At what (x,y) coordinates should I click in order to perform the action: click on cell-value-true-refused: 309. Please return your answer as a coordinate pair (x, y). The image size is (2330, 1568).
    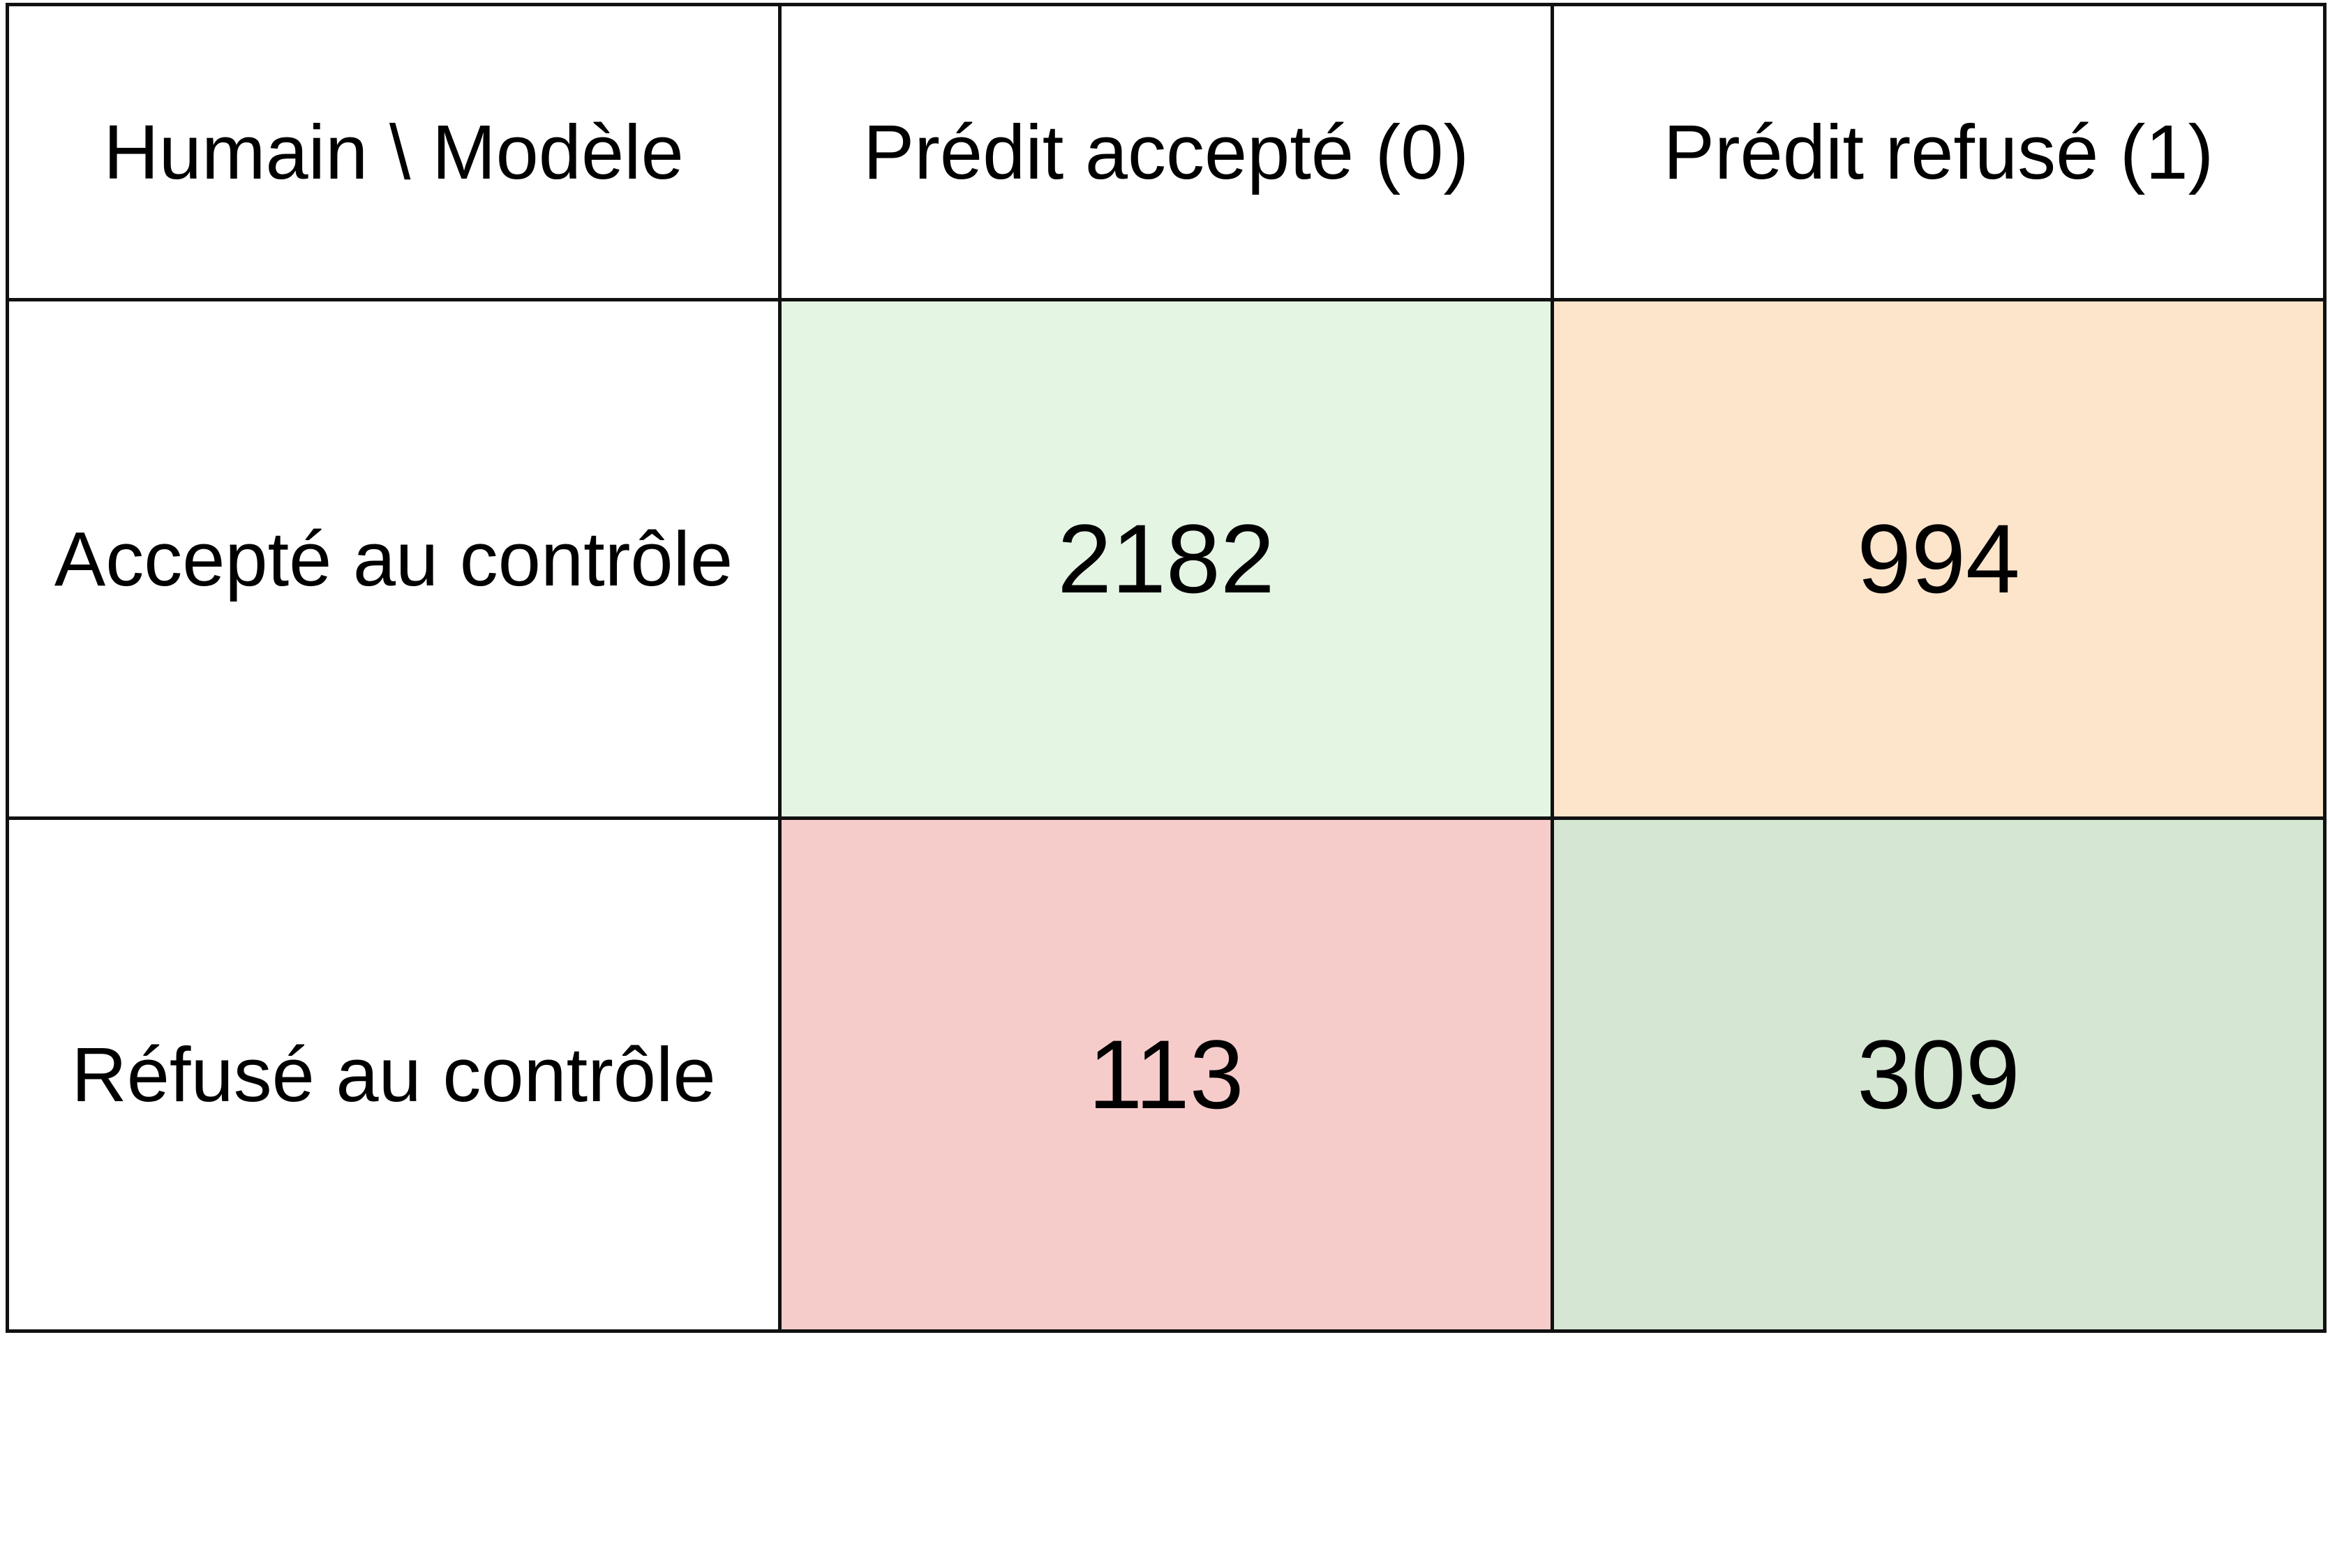
    Looking at the image, I should click on (1938, 1074).